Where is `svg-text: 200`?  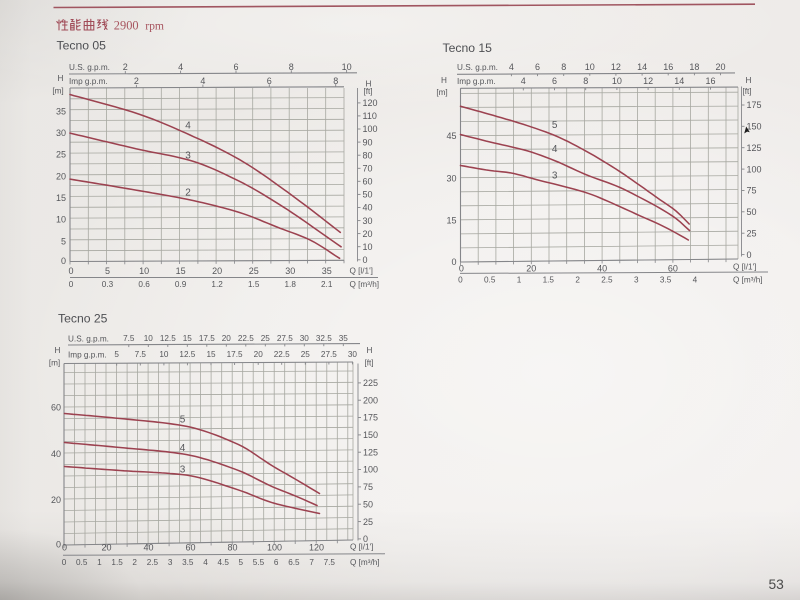 svg-text: 200 is located at coordinates (370, 400).